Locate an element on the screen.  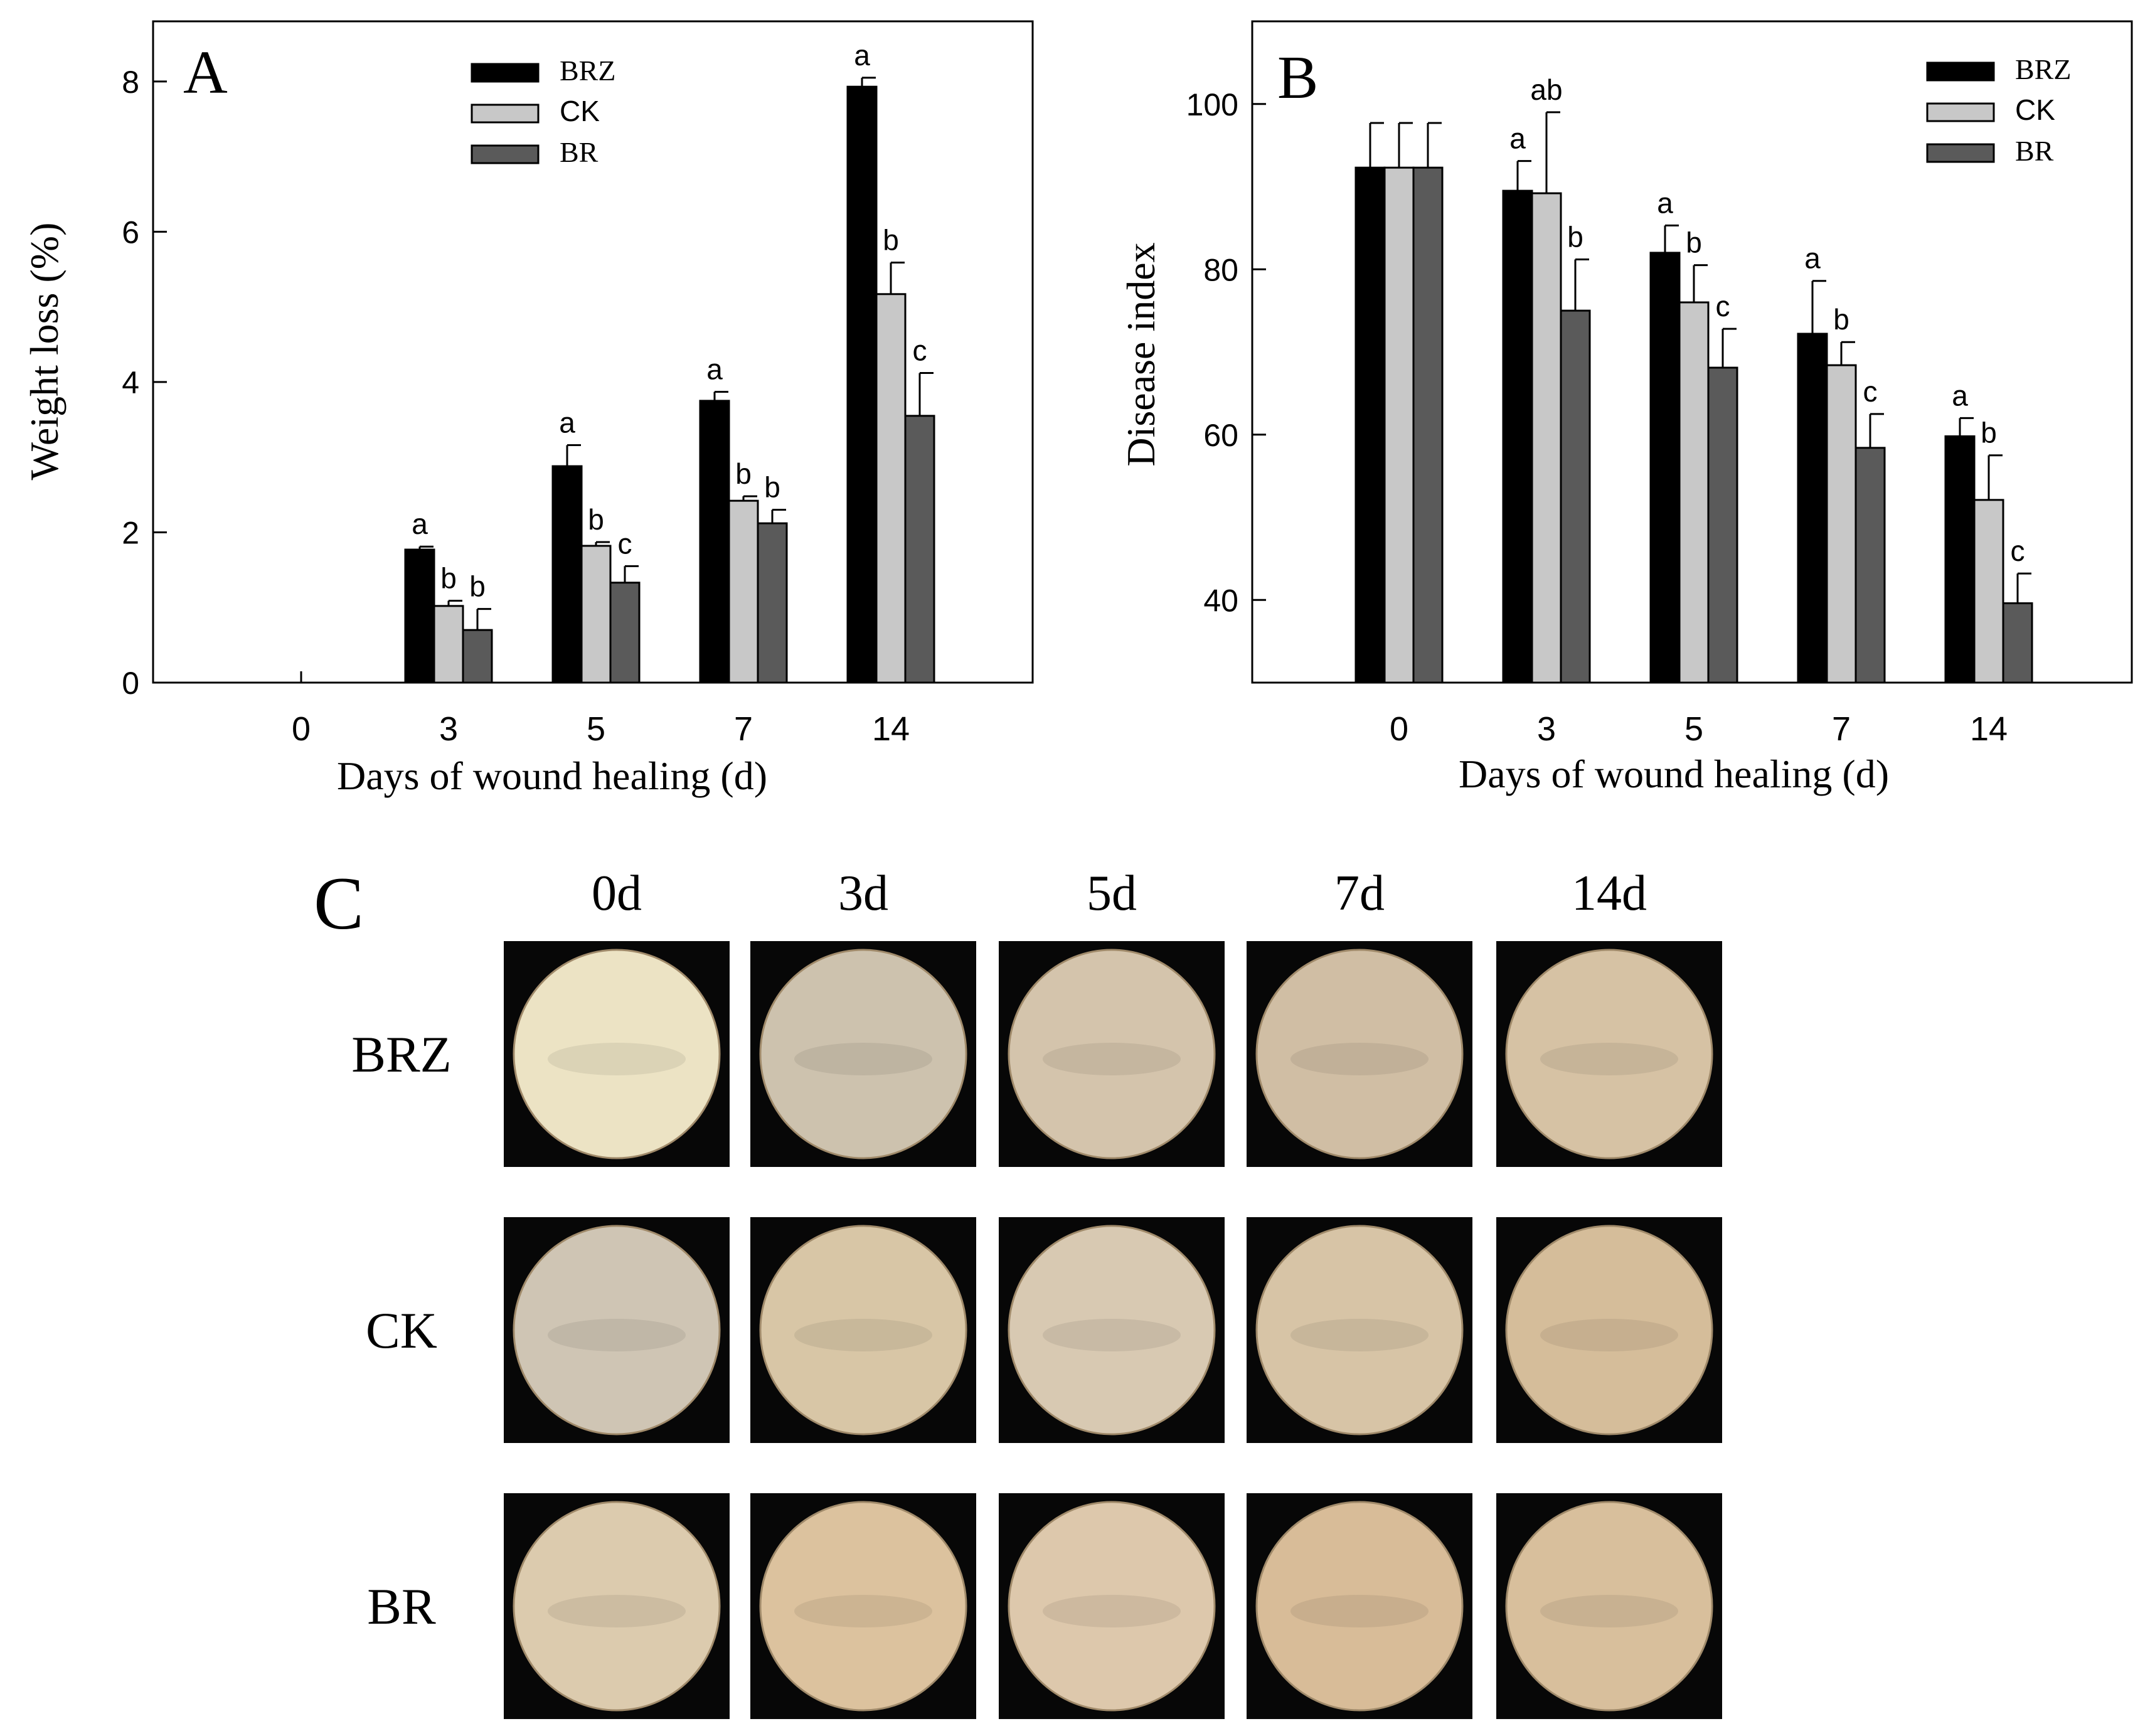
row-label: BR is located at coordinates (401, 1606).